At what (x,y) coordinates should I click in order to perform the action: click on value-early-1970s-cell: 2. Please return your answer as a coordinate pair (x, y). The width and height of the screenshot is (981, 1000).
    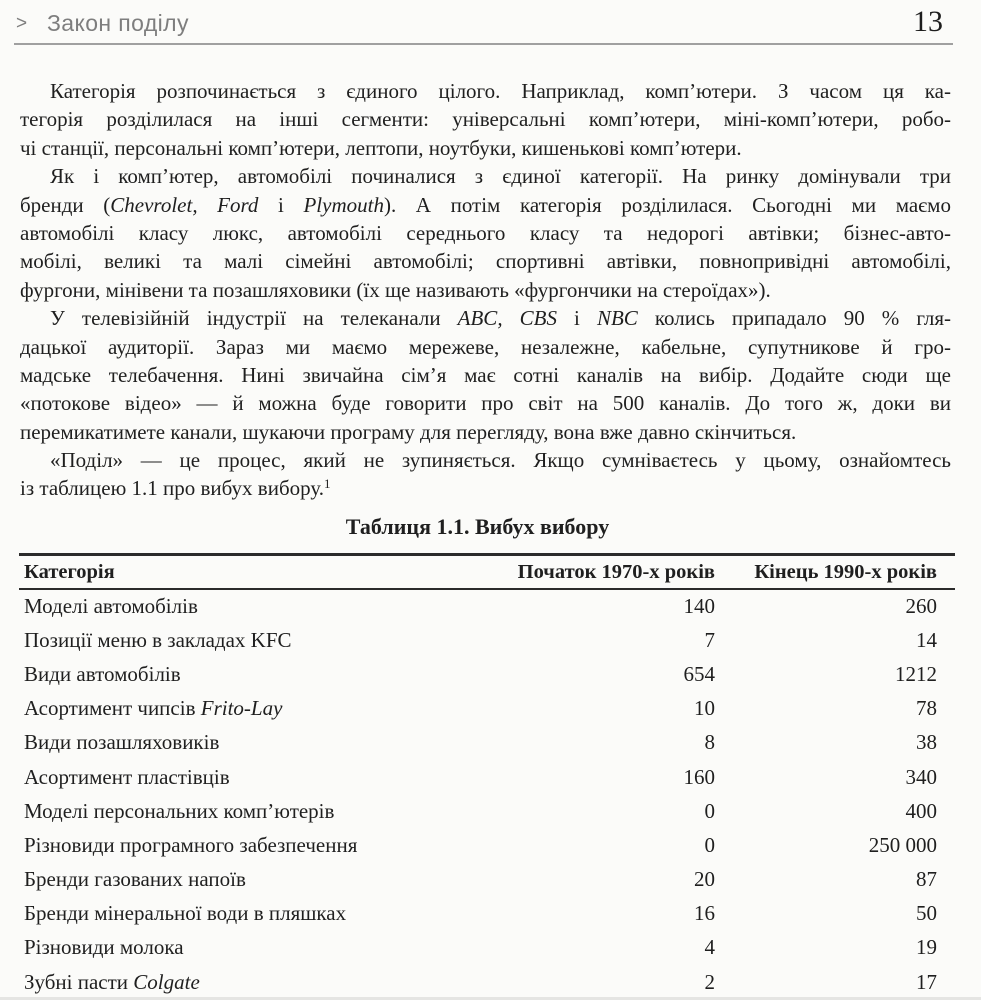
    Looking at the image, I should click on (710, 981).